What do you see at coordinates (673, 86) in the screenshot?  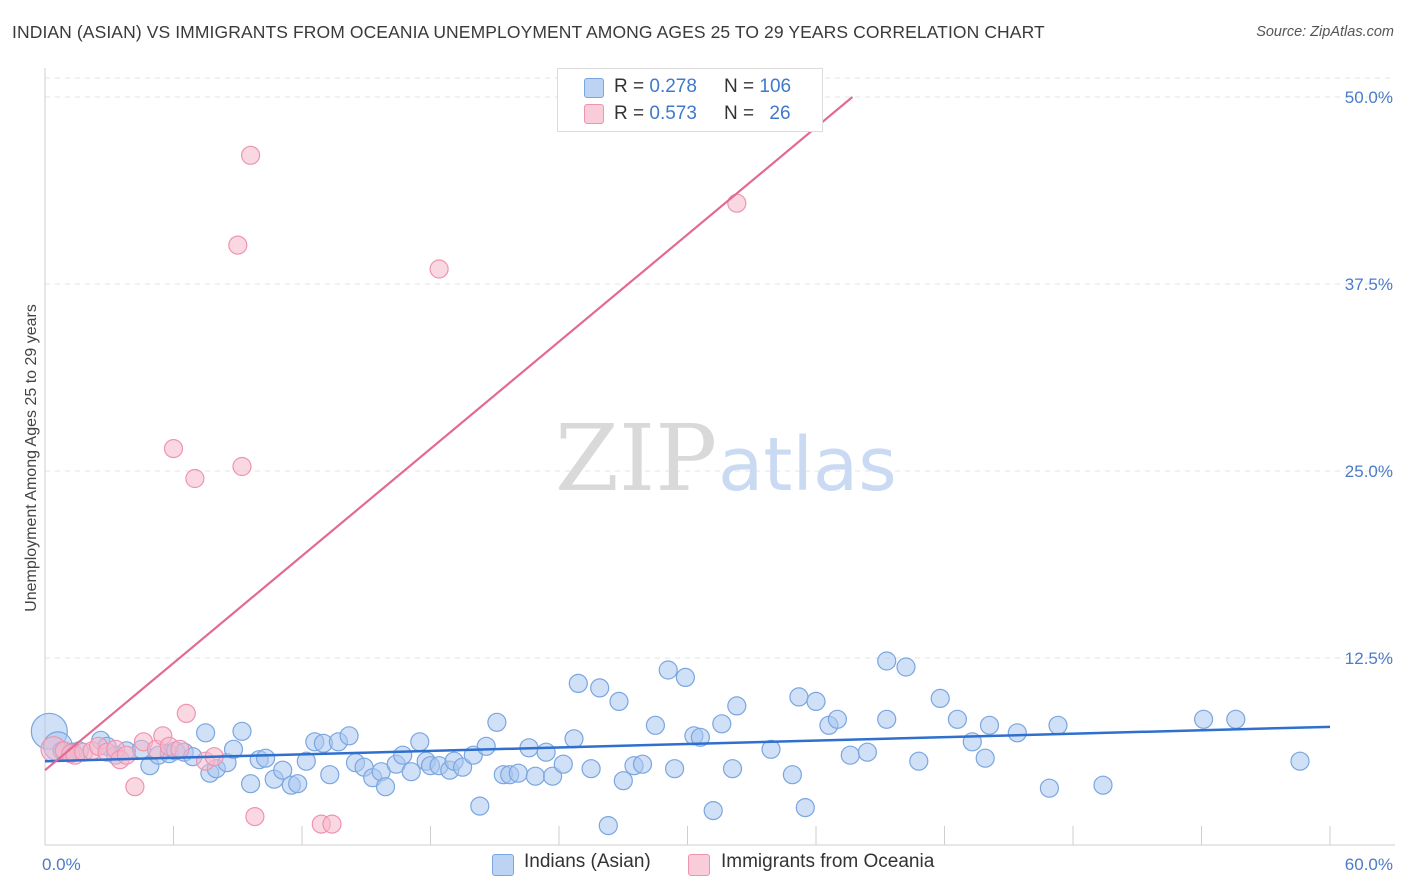 I see `r-value-1: 0.278` at bounding box center [673, 86].